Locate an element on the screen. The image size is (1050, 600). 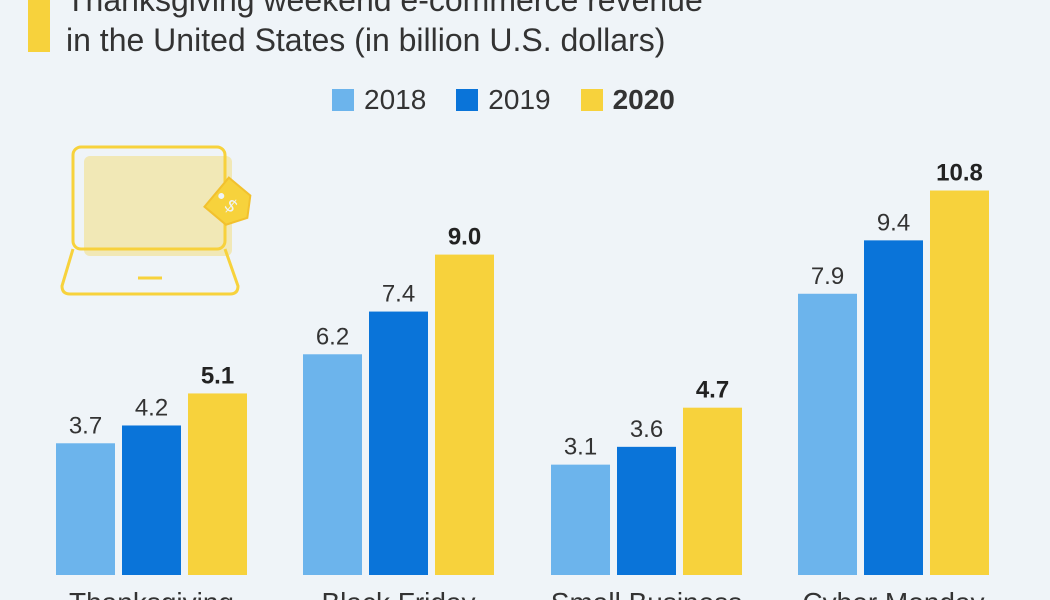
legend-item-2020: 2020 is located at coordinates (627, 100).